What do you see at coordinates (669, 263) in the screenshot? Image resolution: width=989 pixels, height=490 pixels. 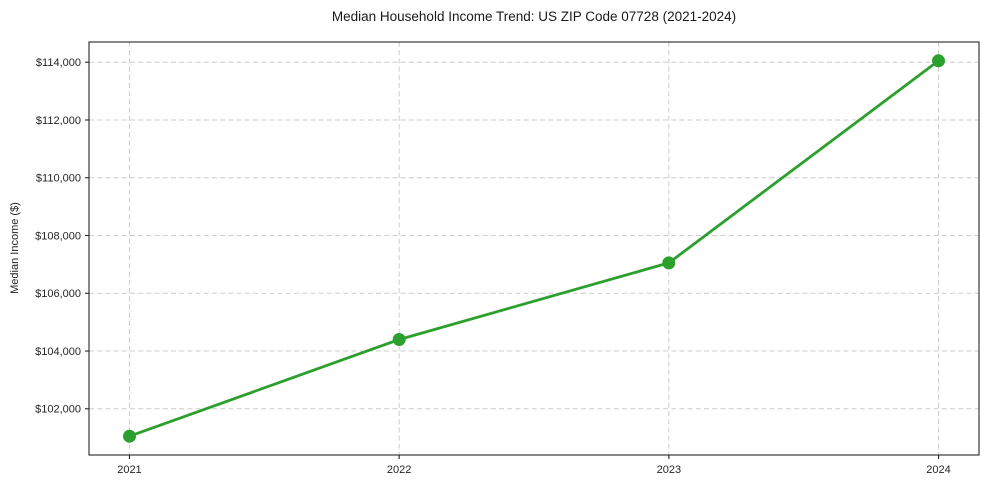 I see `data-point-2023` at bounding box center [669, 263].